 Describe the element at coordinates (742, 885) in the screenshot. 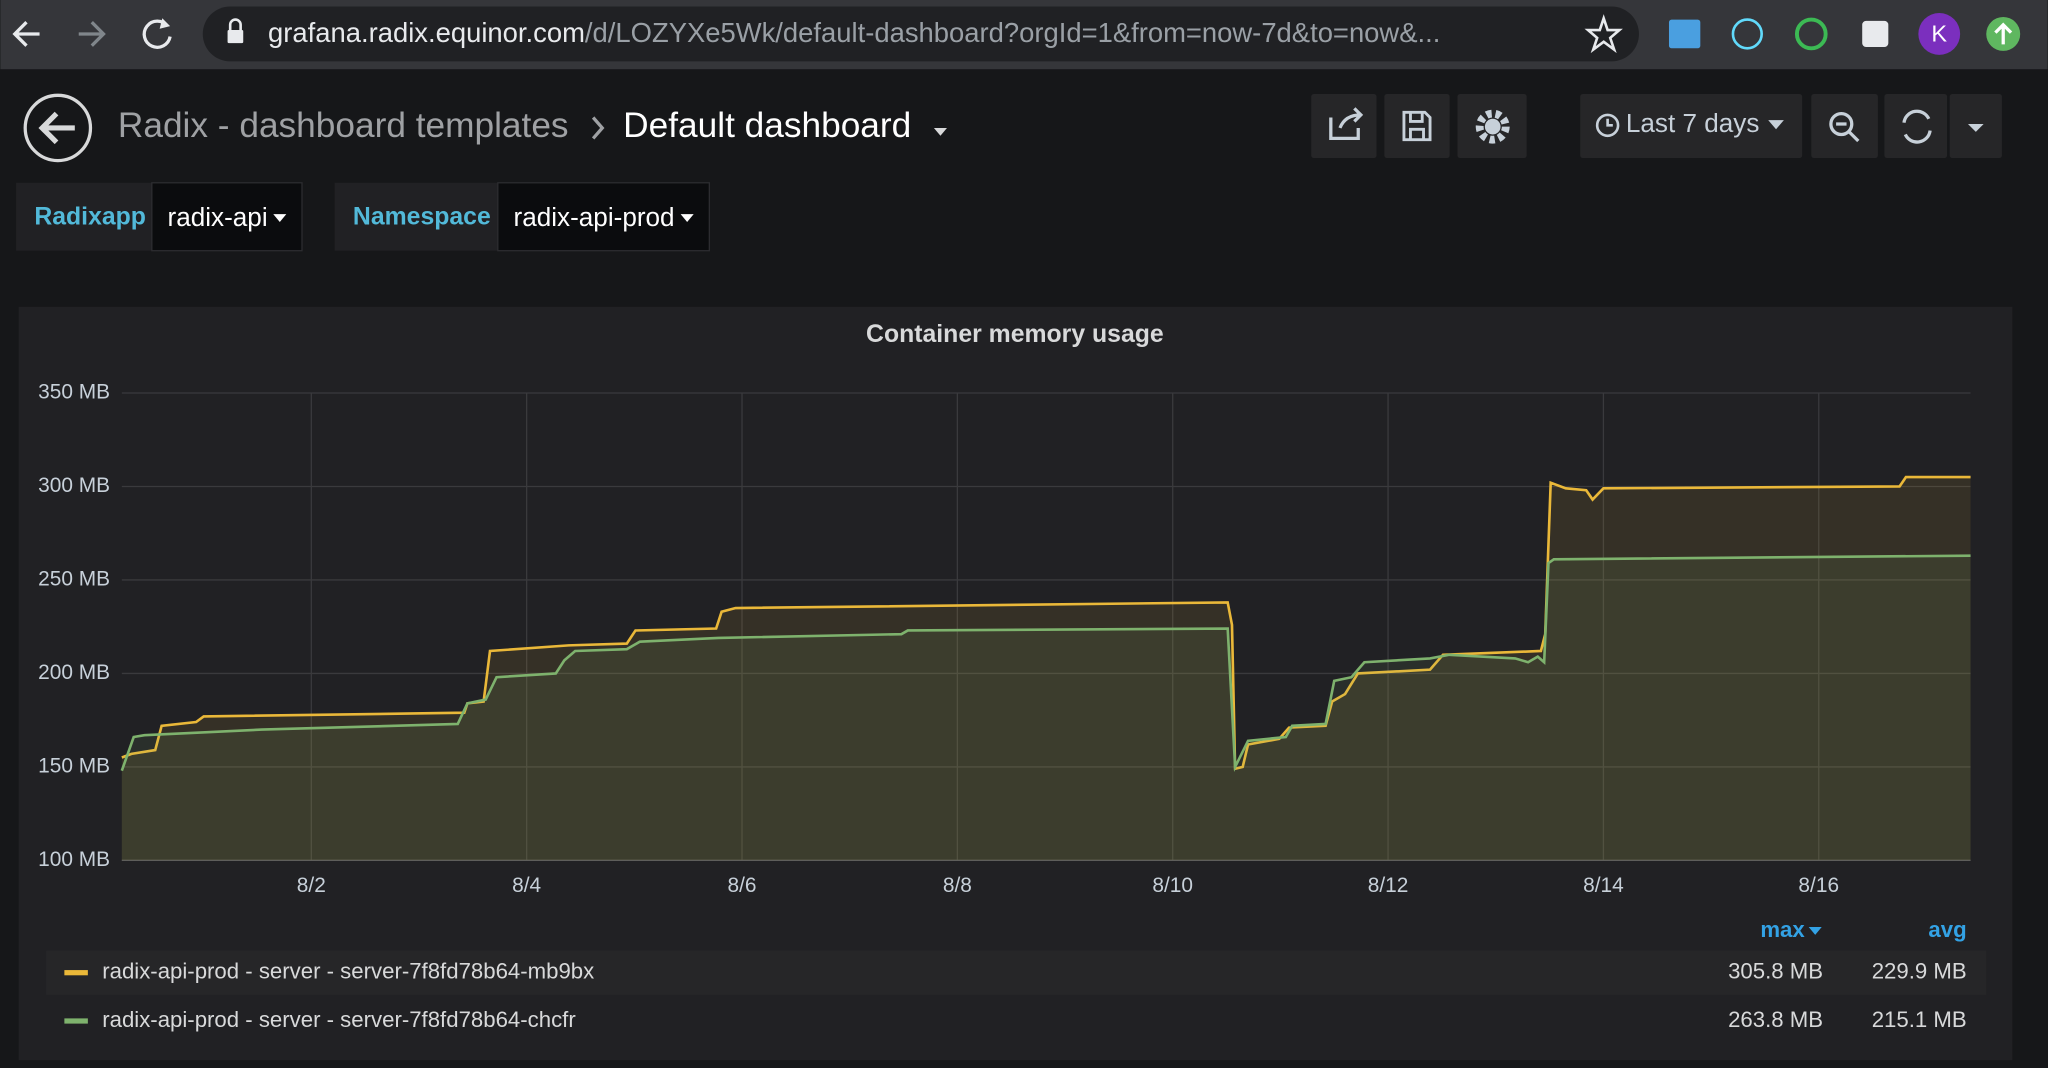

I see `x-tick-label: 8/6` at that location.